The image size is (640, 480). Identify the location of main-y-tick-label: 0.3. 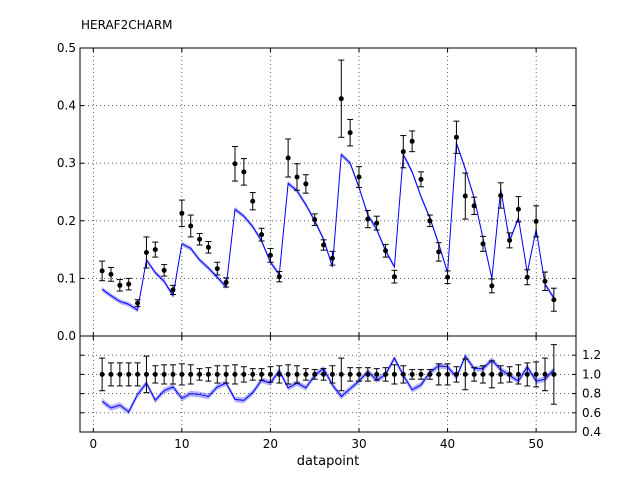
(66, 163).